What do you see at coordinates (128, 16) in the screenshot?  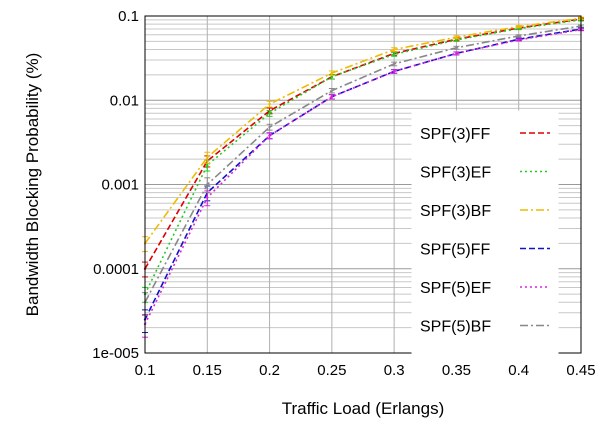 I see `y-tick-label: 0.1` at bounding box center [128, 16].